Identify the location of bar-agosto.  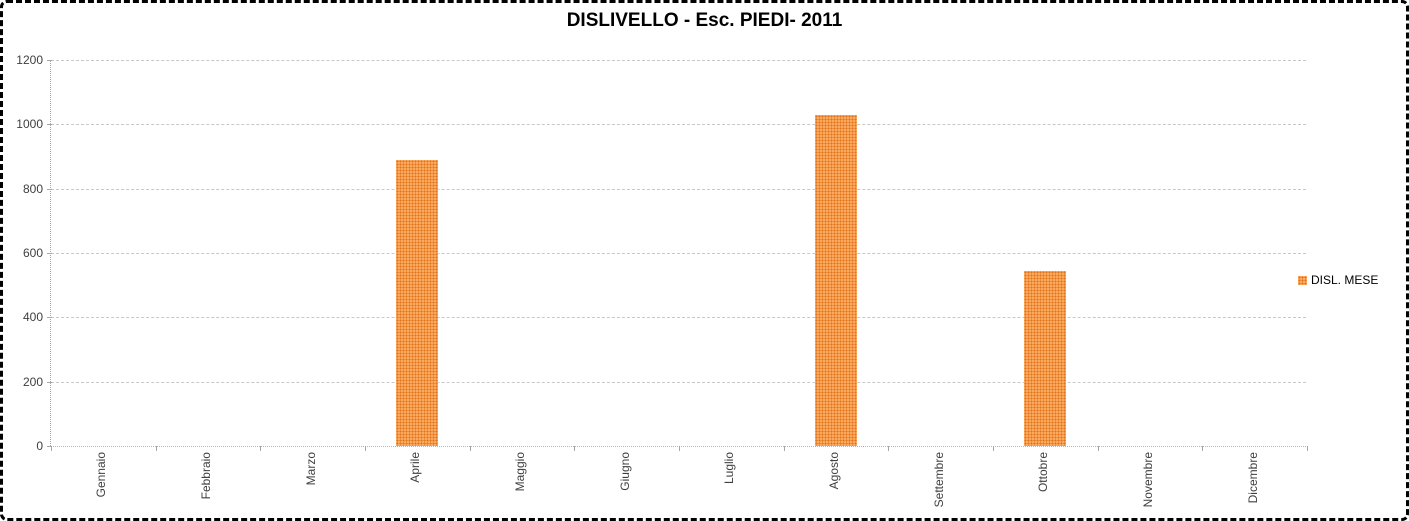
(836, 280).